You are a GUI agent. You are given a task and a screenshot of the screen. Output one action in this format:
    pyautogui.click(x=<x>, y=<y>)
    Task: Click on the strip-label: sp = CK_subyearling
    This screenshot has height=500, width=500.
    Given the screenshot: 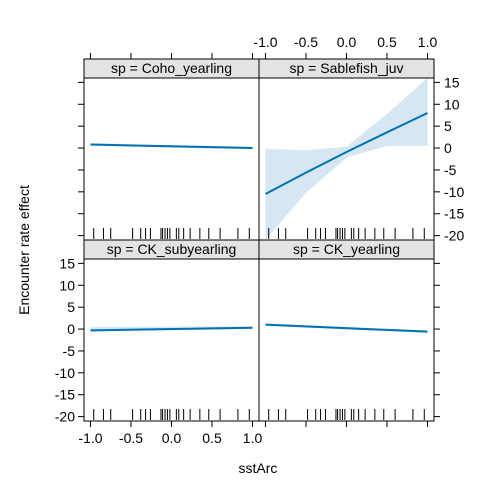 What is the action you would take?
    pyautogui.click(x=172, y=249)
    